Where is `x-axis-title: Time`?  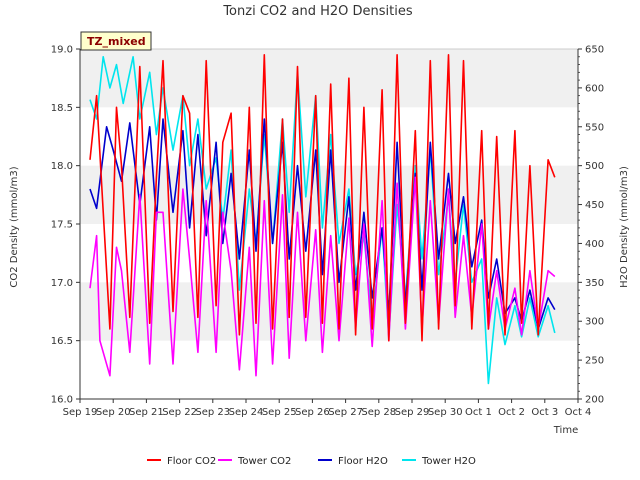 x-axis-title: Time is located at coordinates (565, 430).